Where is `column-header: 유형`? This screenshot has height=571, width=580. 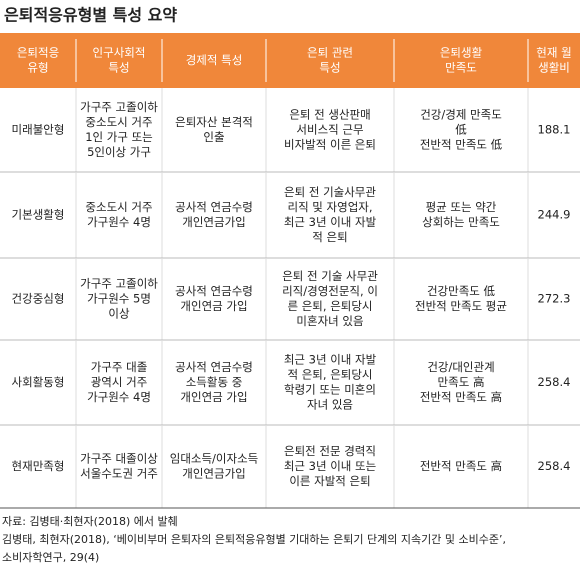 column-header: 유형 is located at coordinates (37, 68).